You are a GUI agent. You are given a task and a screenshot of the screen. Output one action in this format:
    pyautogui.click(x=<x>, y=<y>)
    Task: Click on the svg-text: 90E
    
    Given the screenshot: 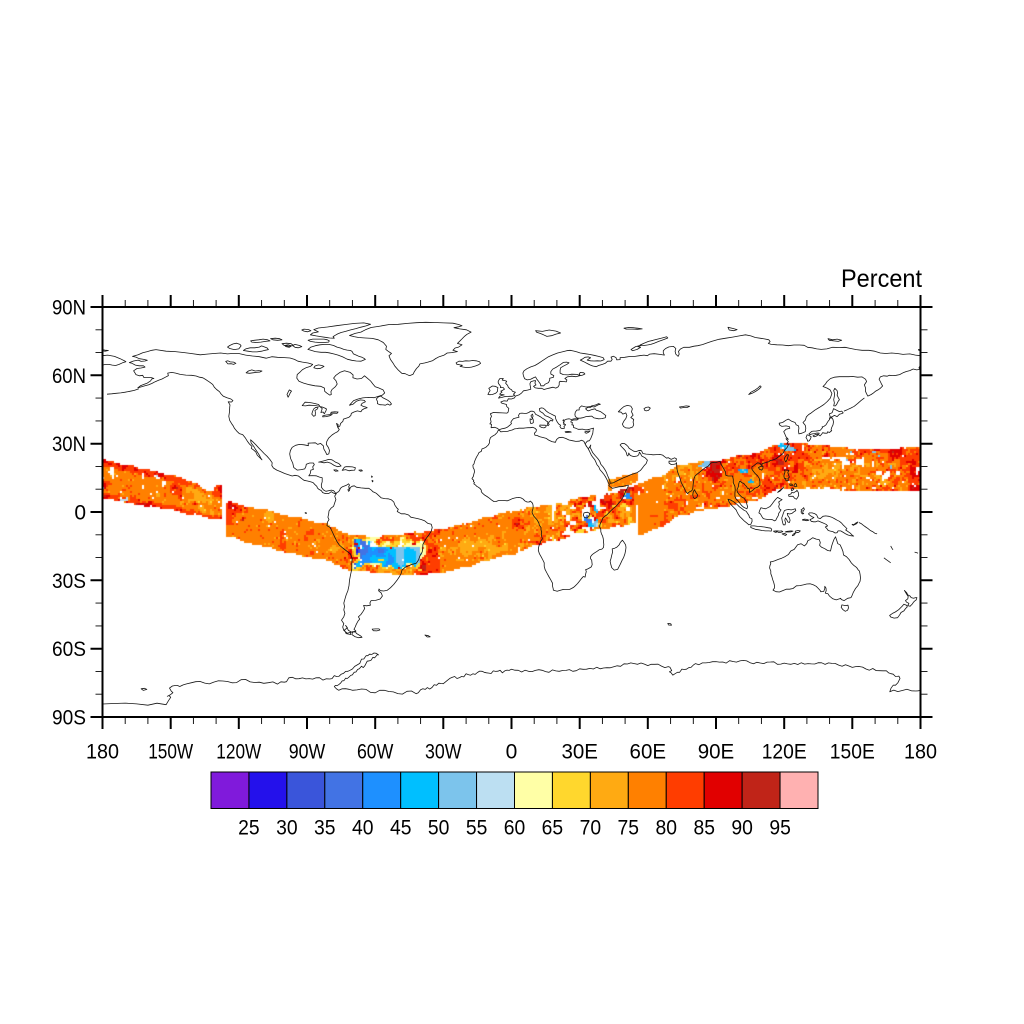 What is the action you would take?
    pyautogui.click(x=716, y=752)
    